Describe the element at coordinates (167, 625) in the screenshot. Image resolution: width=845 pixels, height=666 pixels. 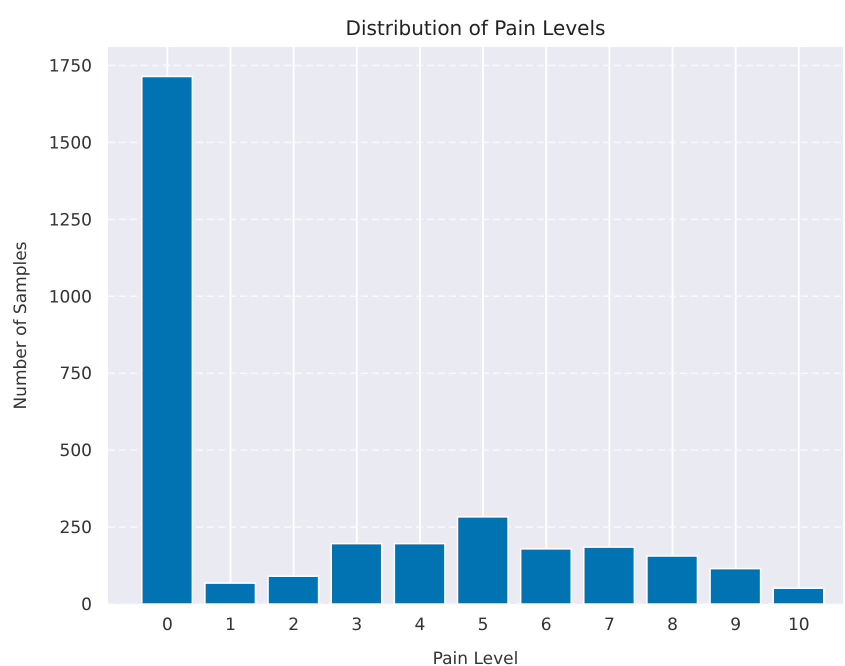
I see `x-tick-label: 0` at that location.